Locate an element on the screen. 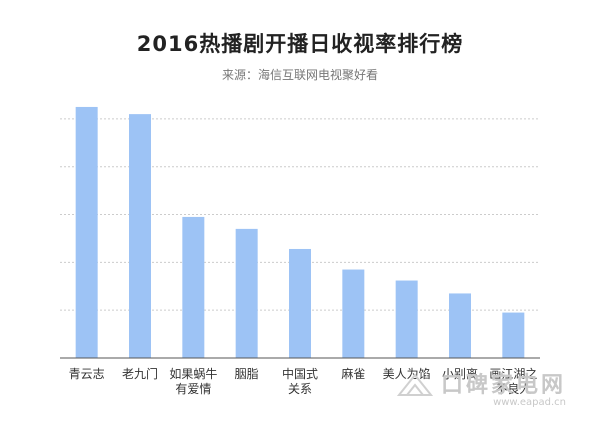  x-tick-label: 美人为馅 is located at coordinates (407, 373).